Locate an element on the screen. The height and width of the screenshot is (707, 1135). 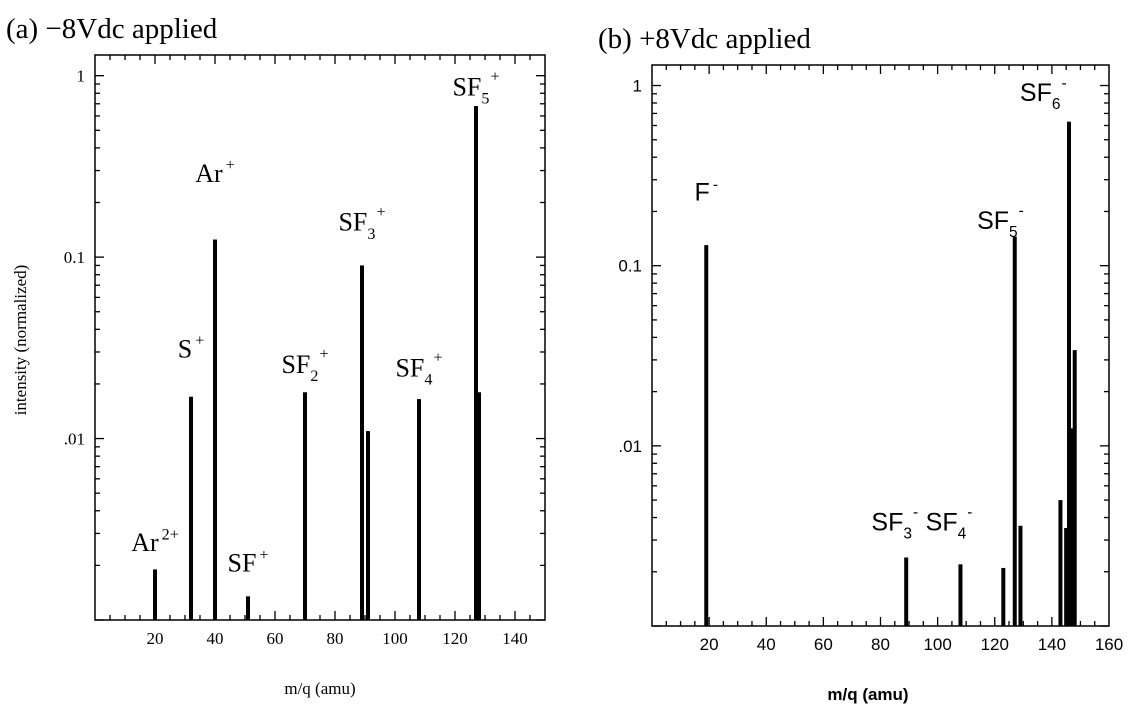
peak-label: SF5- is located at coordinates (1000, 222).